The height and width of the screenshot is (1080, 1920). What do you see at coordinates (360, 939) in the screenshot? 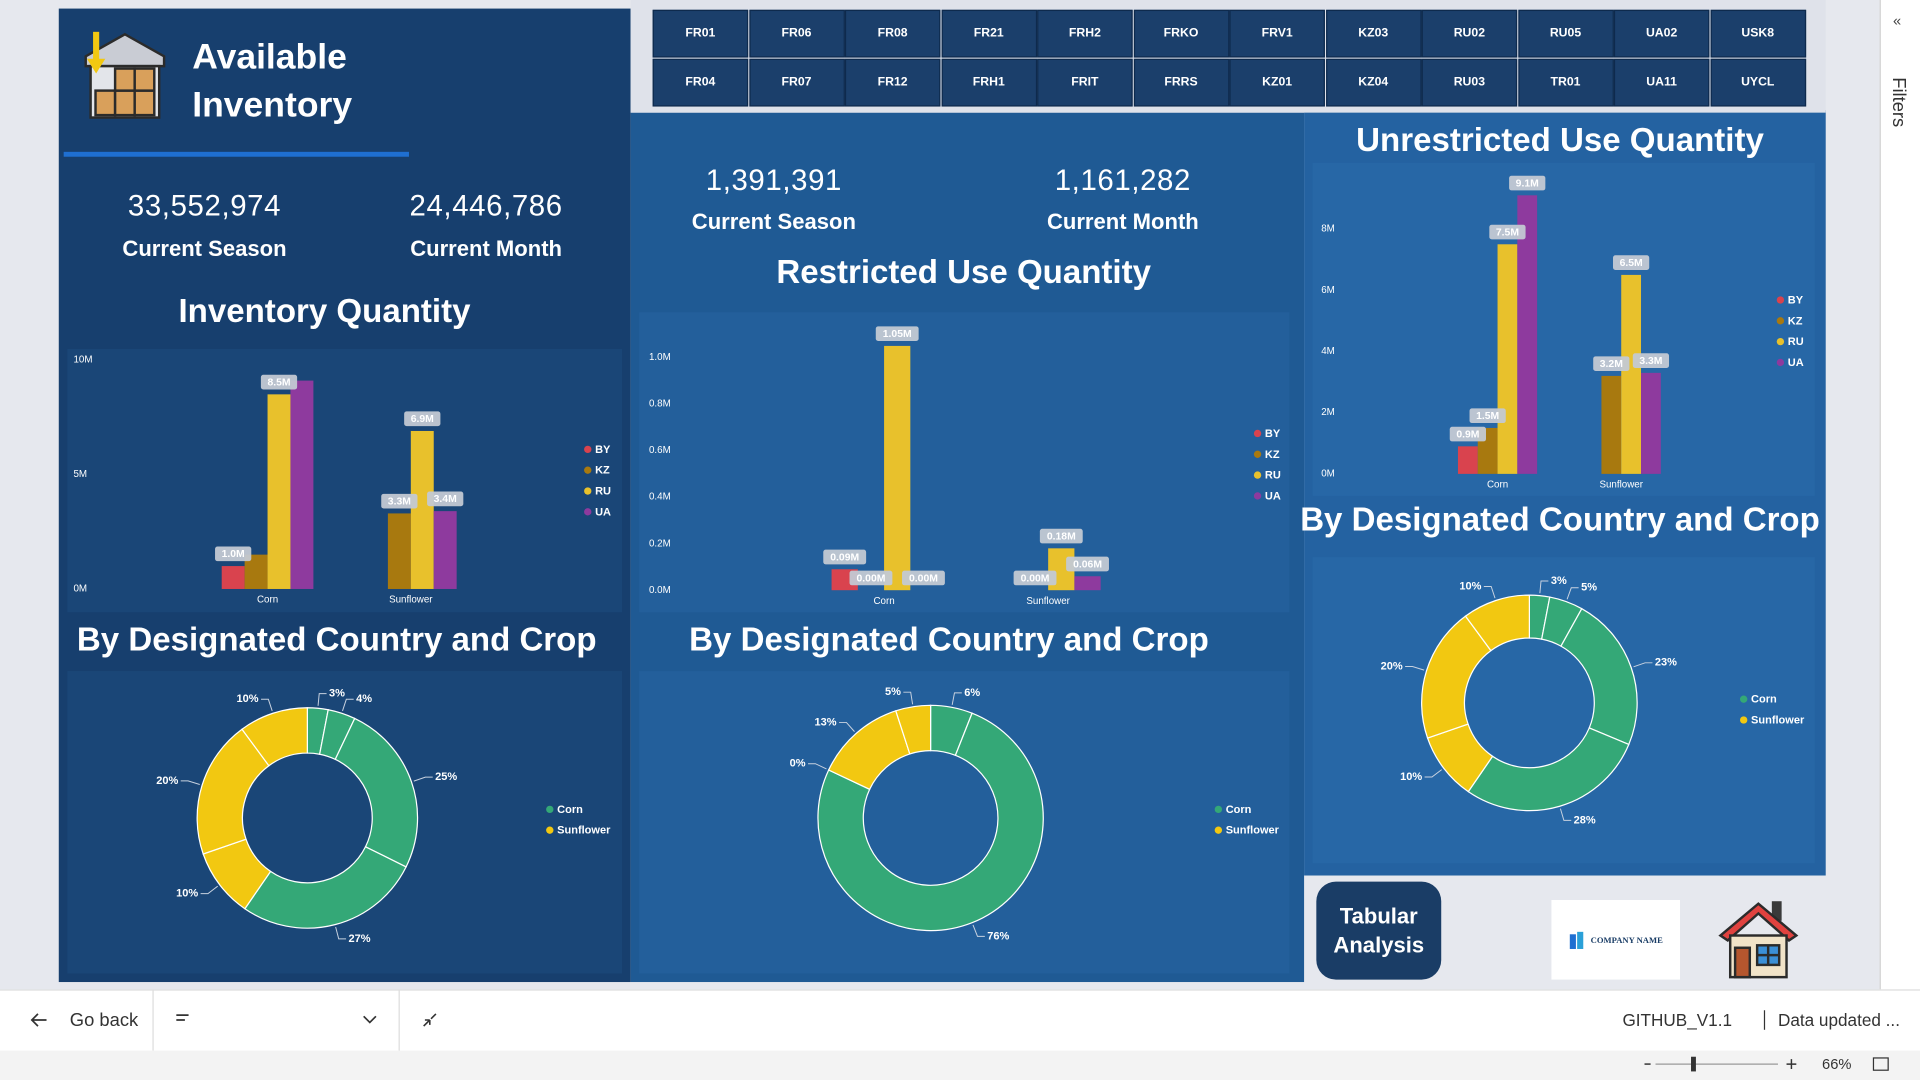
I see `data-label: 27%` at bounding box center [360, 939].